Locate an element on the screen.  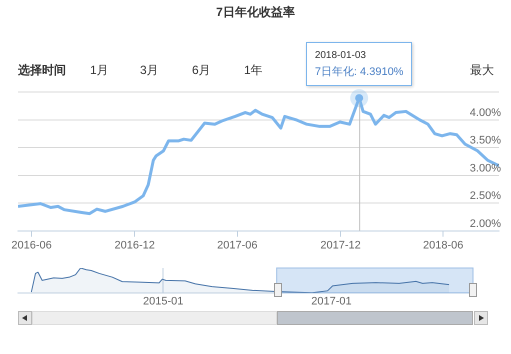
chart-title: 7日年化收益率 is located at coordinates (255, 12).